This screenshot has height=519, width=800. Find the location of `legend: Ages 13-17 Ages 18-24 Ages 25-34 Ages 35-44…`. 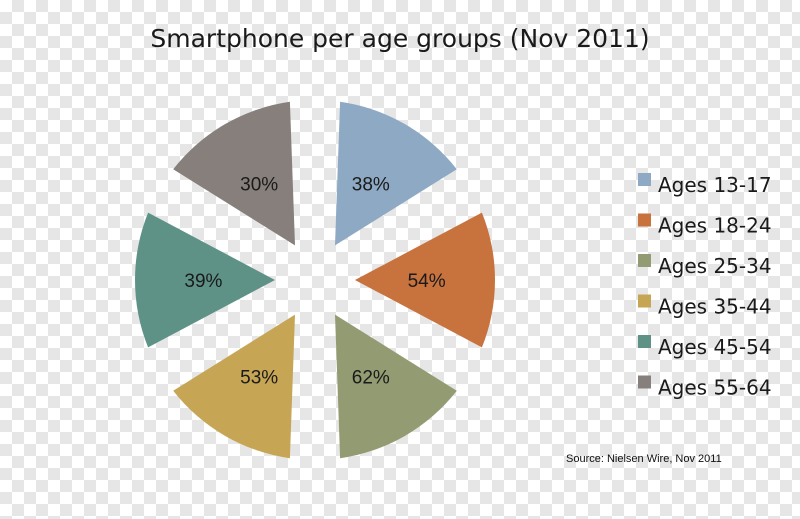

legend: Ages 13-17 Ages 18-24 Ages 25-34 Ages 35-44… is located at coordinates (705, 286).